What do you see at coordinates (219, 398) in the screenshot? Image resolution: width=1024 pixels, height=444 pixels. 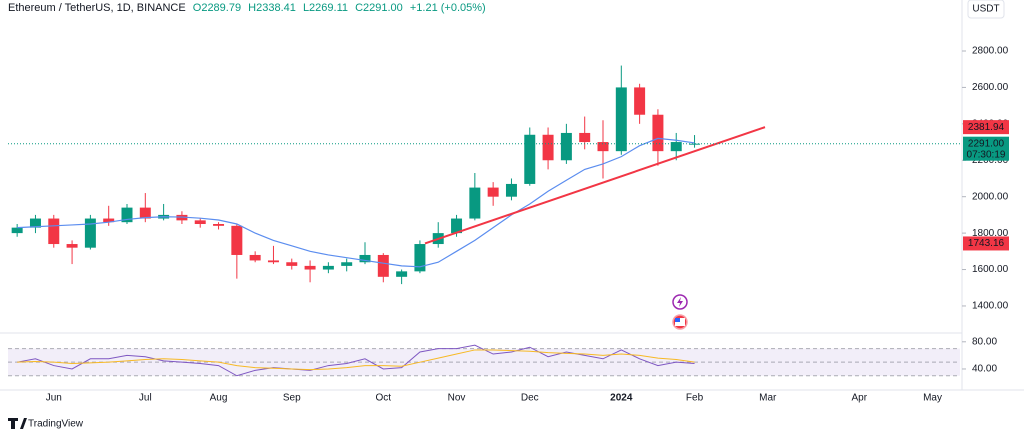 I see `x-tick-label: Aug` at bounding box center [219, 398].